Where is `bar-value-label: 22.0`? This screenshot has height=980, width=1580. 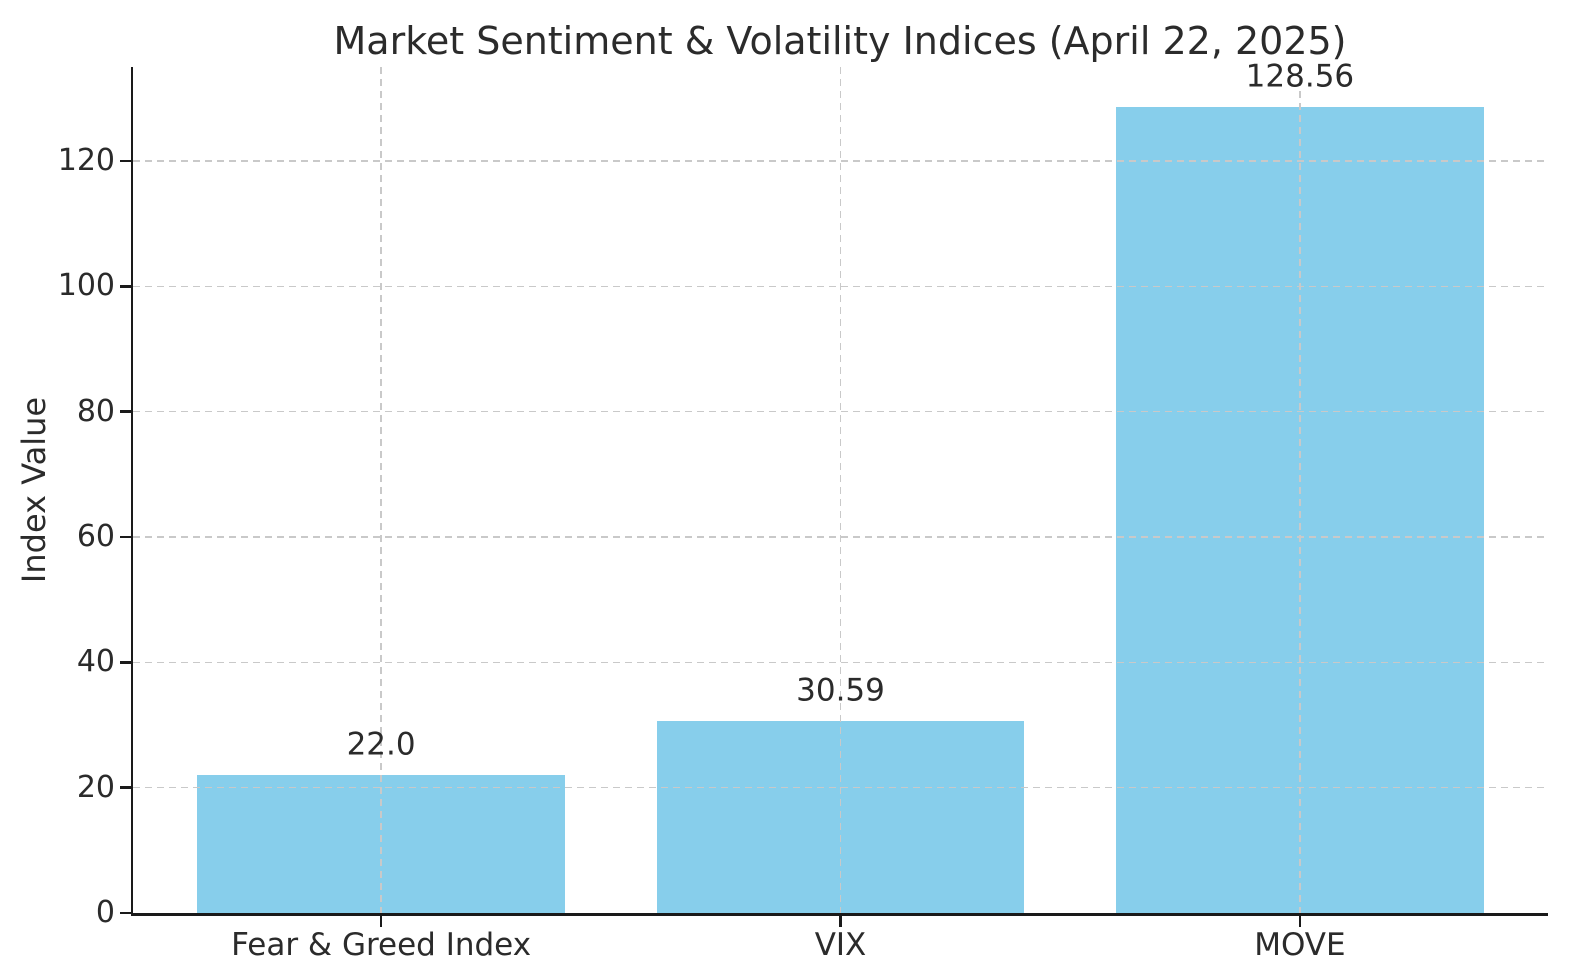
bar-value-label: 22.0 is located at coordinates (381, 744).